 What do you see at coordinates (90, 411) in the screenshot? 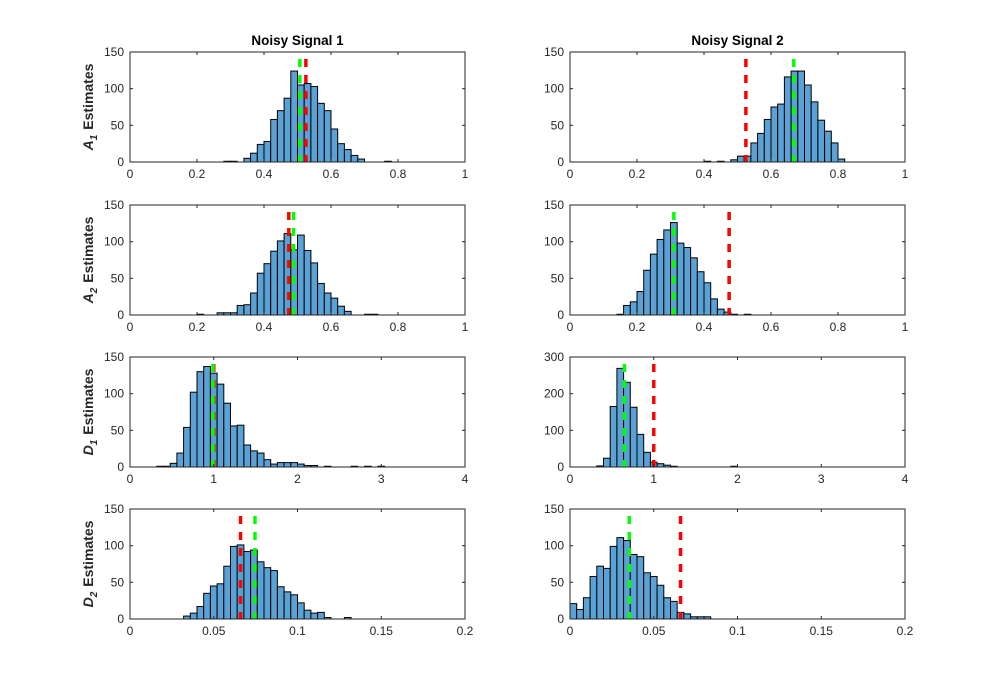
I see `y-axis-label: D1 Estimates` at bounding box center [90, 411].